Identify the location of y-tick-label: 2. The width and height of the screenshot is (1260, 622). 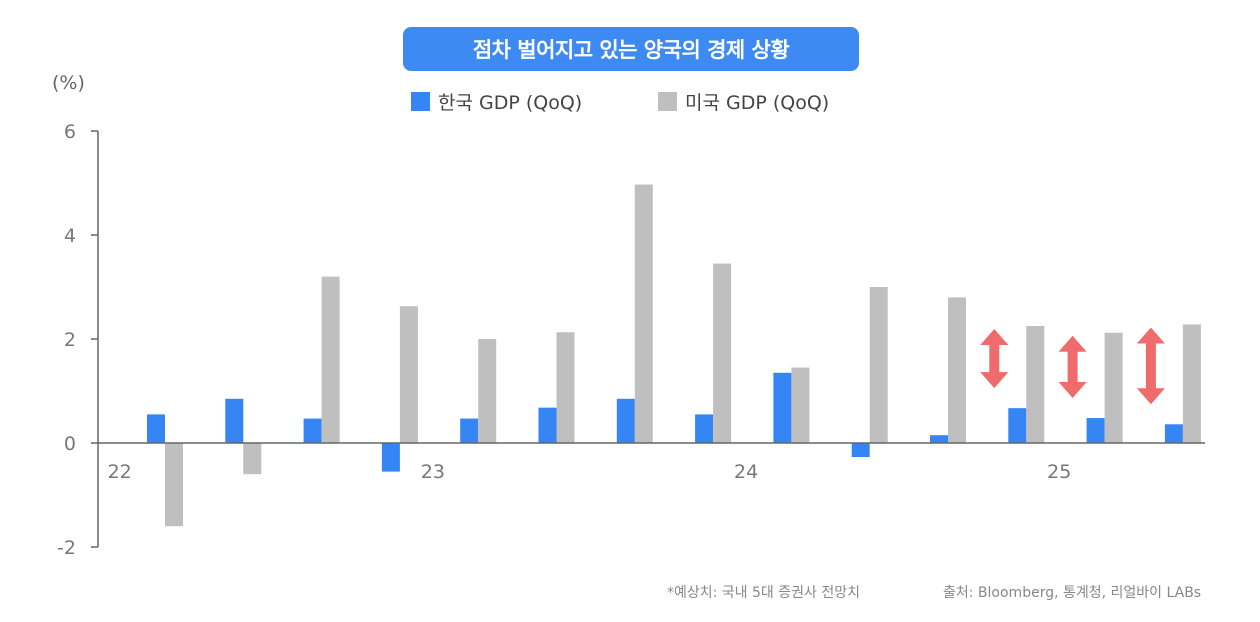
(70, 340).